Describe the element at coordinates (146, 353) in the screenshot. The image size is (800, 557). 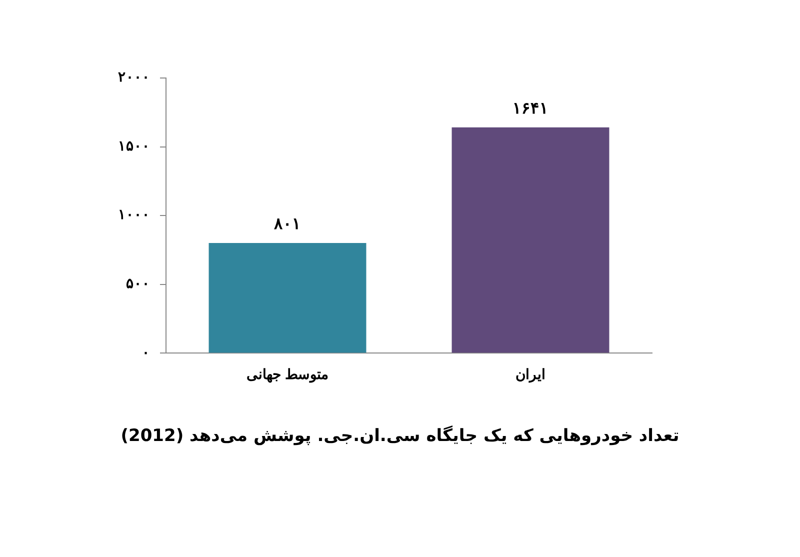
I see `y-tick-label: ۰` at that location.